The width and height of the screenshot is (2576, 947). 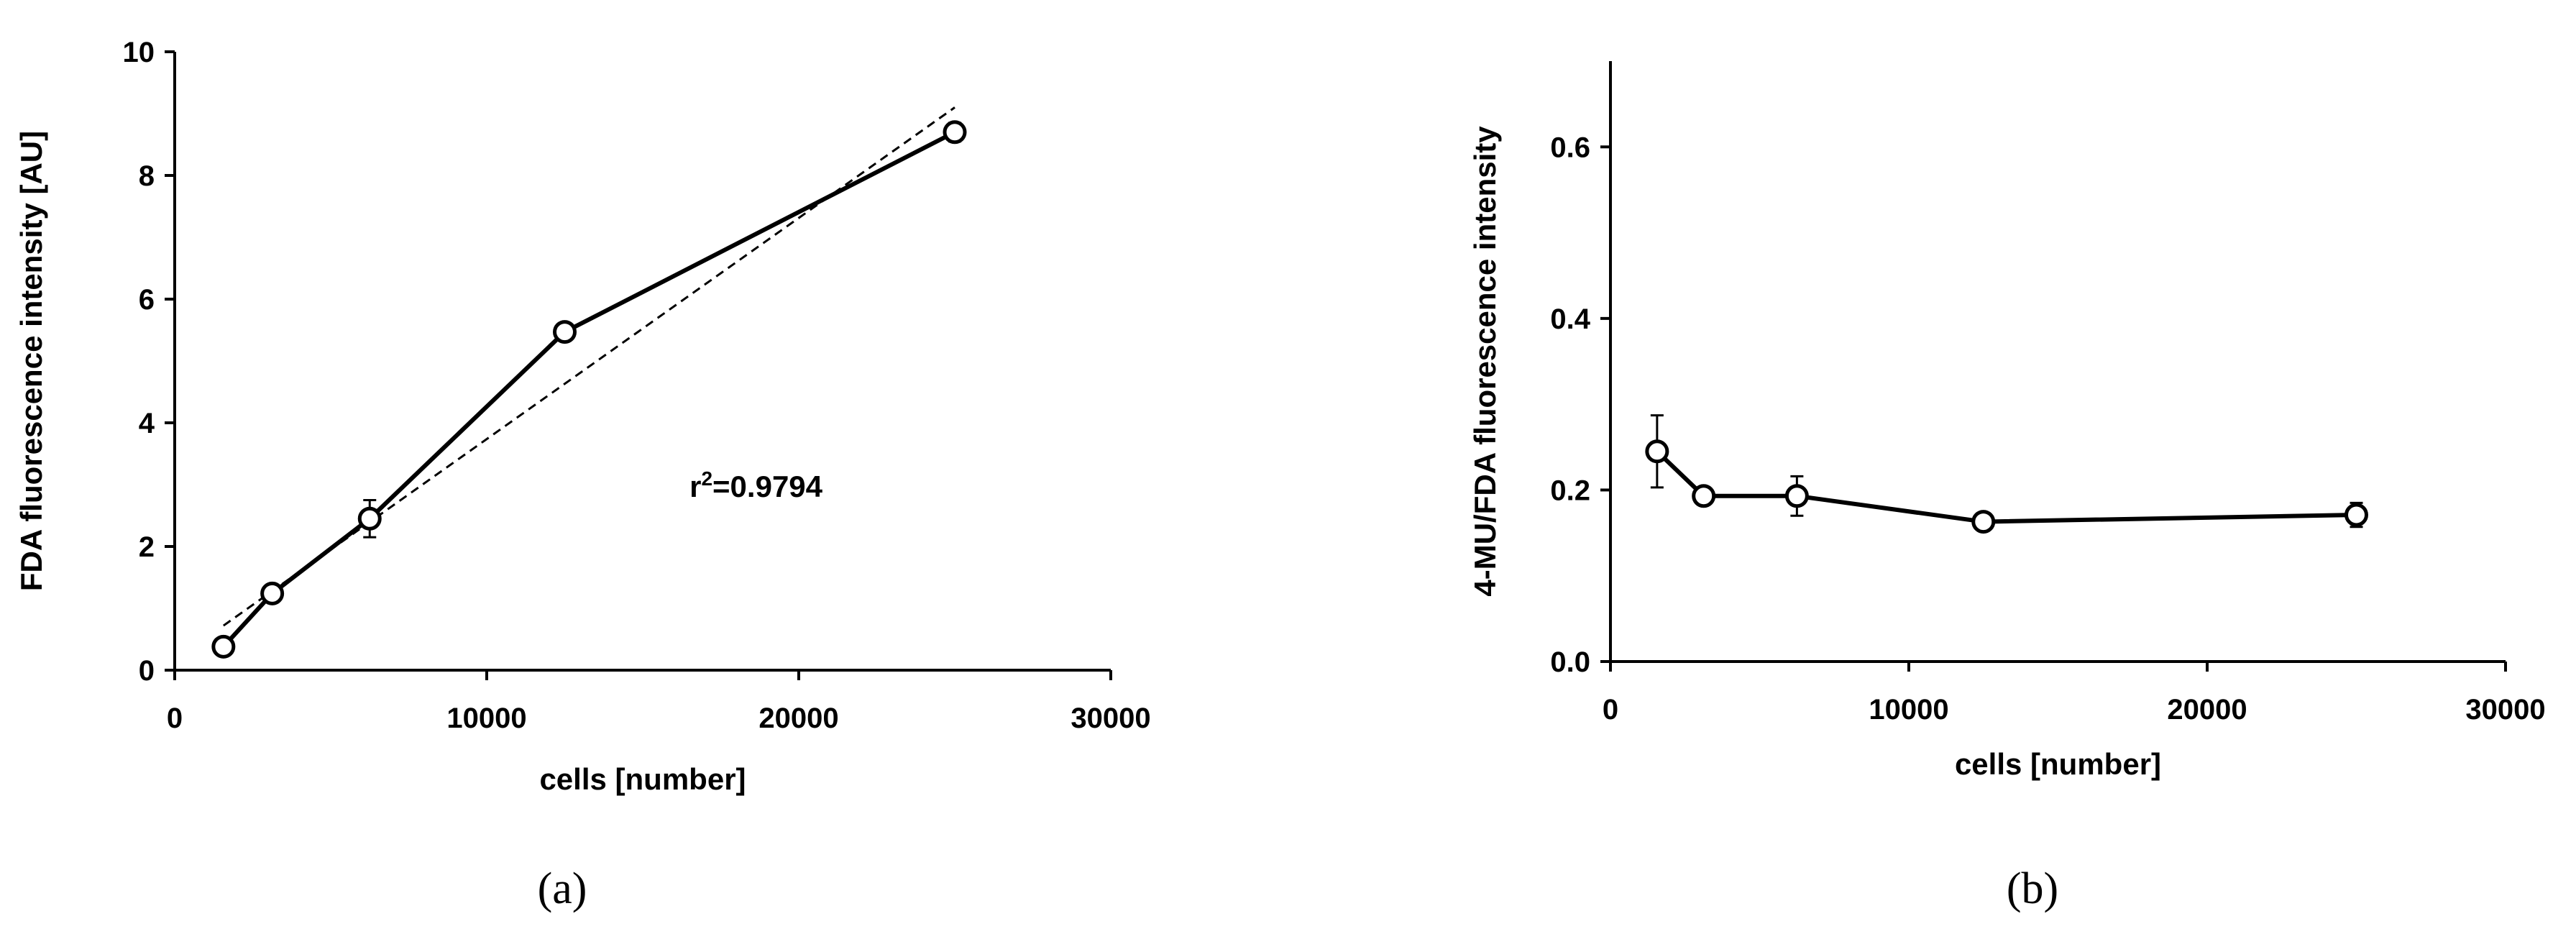 I want to click on r-squared-annotation: r2=0.9794, so click(x=756, y=485).